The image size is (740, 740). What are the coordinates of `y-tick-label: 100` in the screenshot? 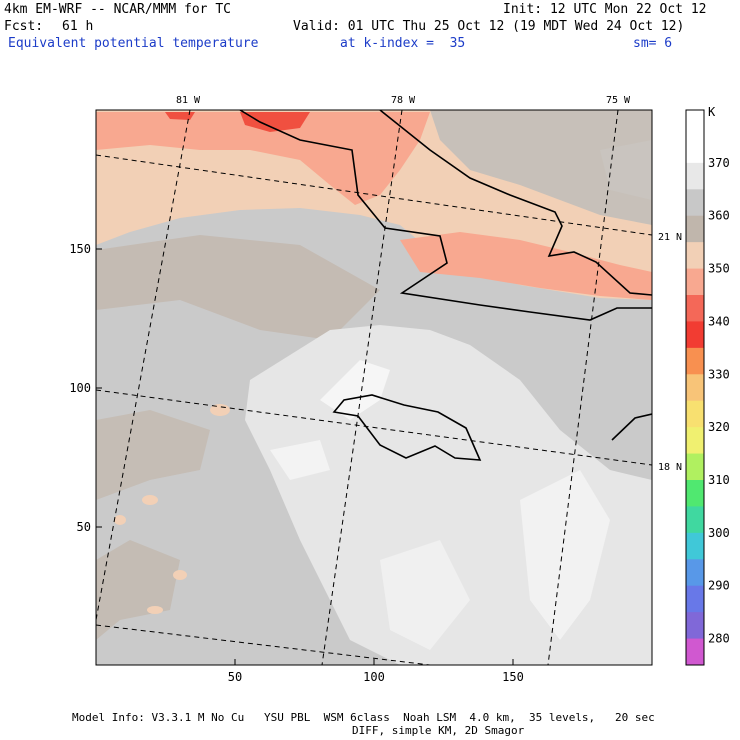 It's located at (80, 388).